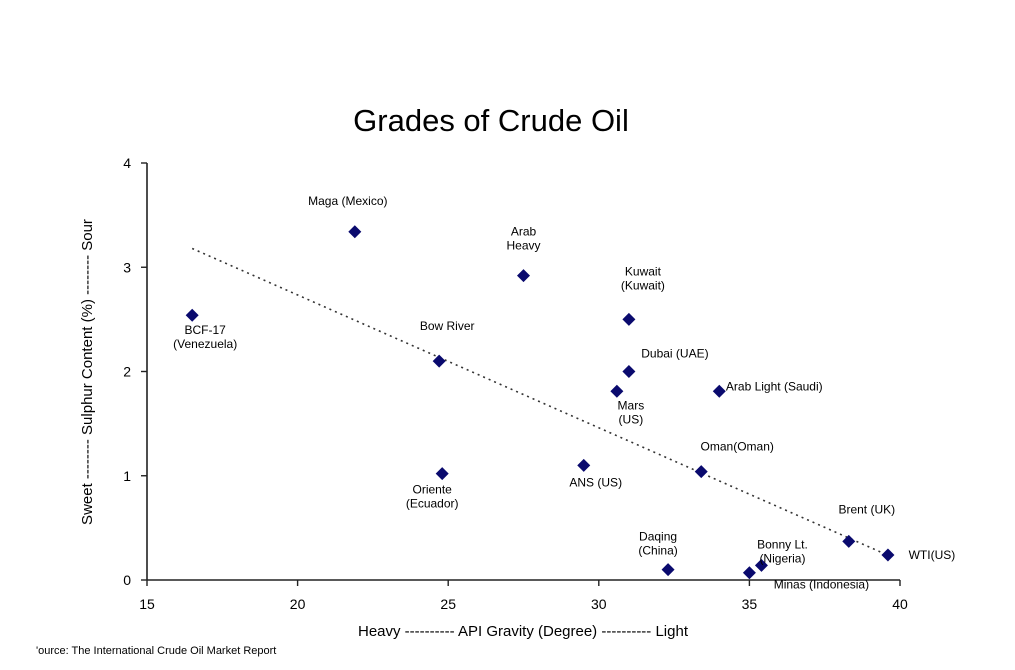 The height and width of the screenshot is (670, 1015). I want to click on data-point-label-line: ANS (US), so click(595, 482).